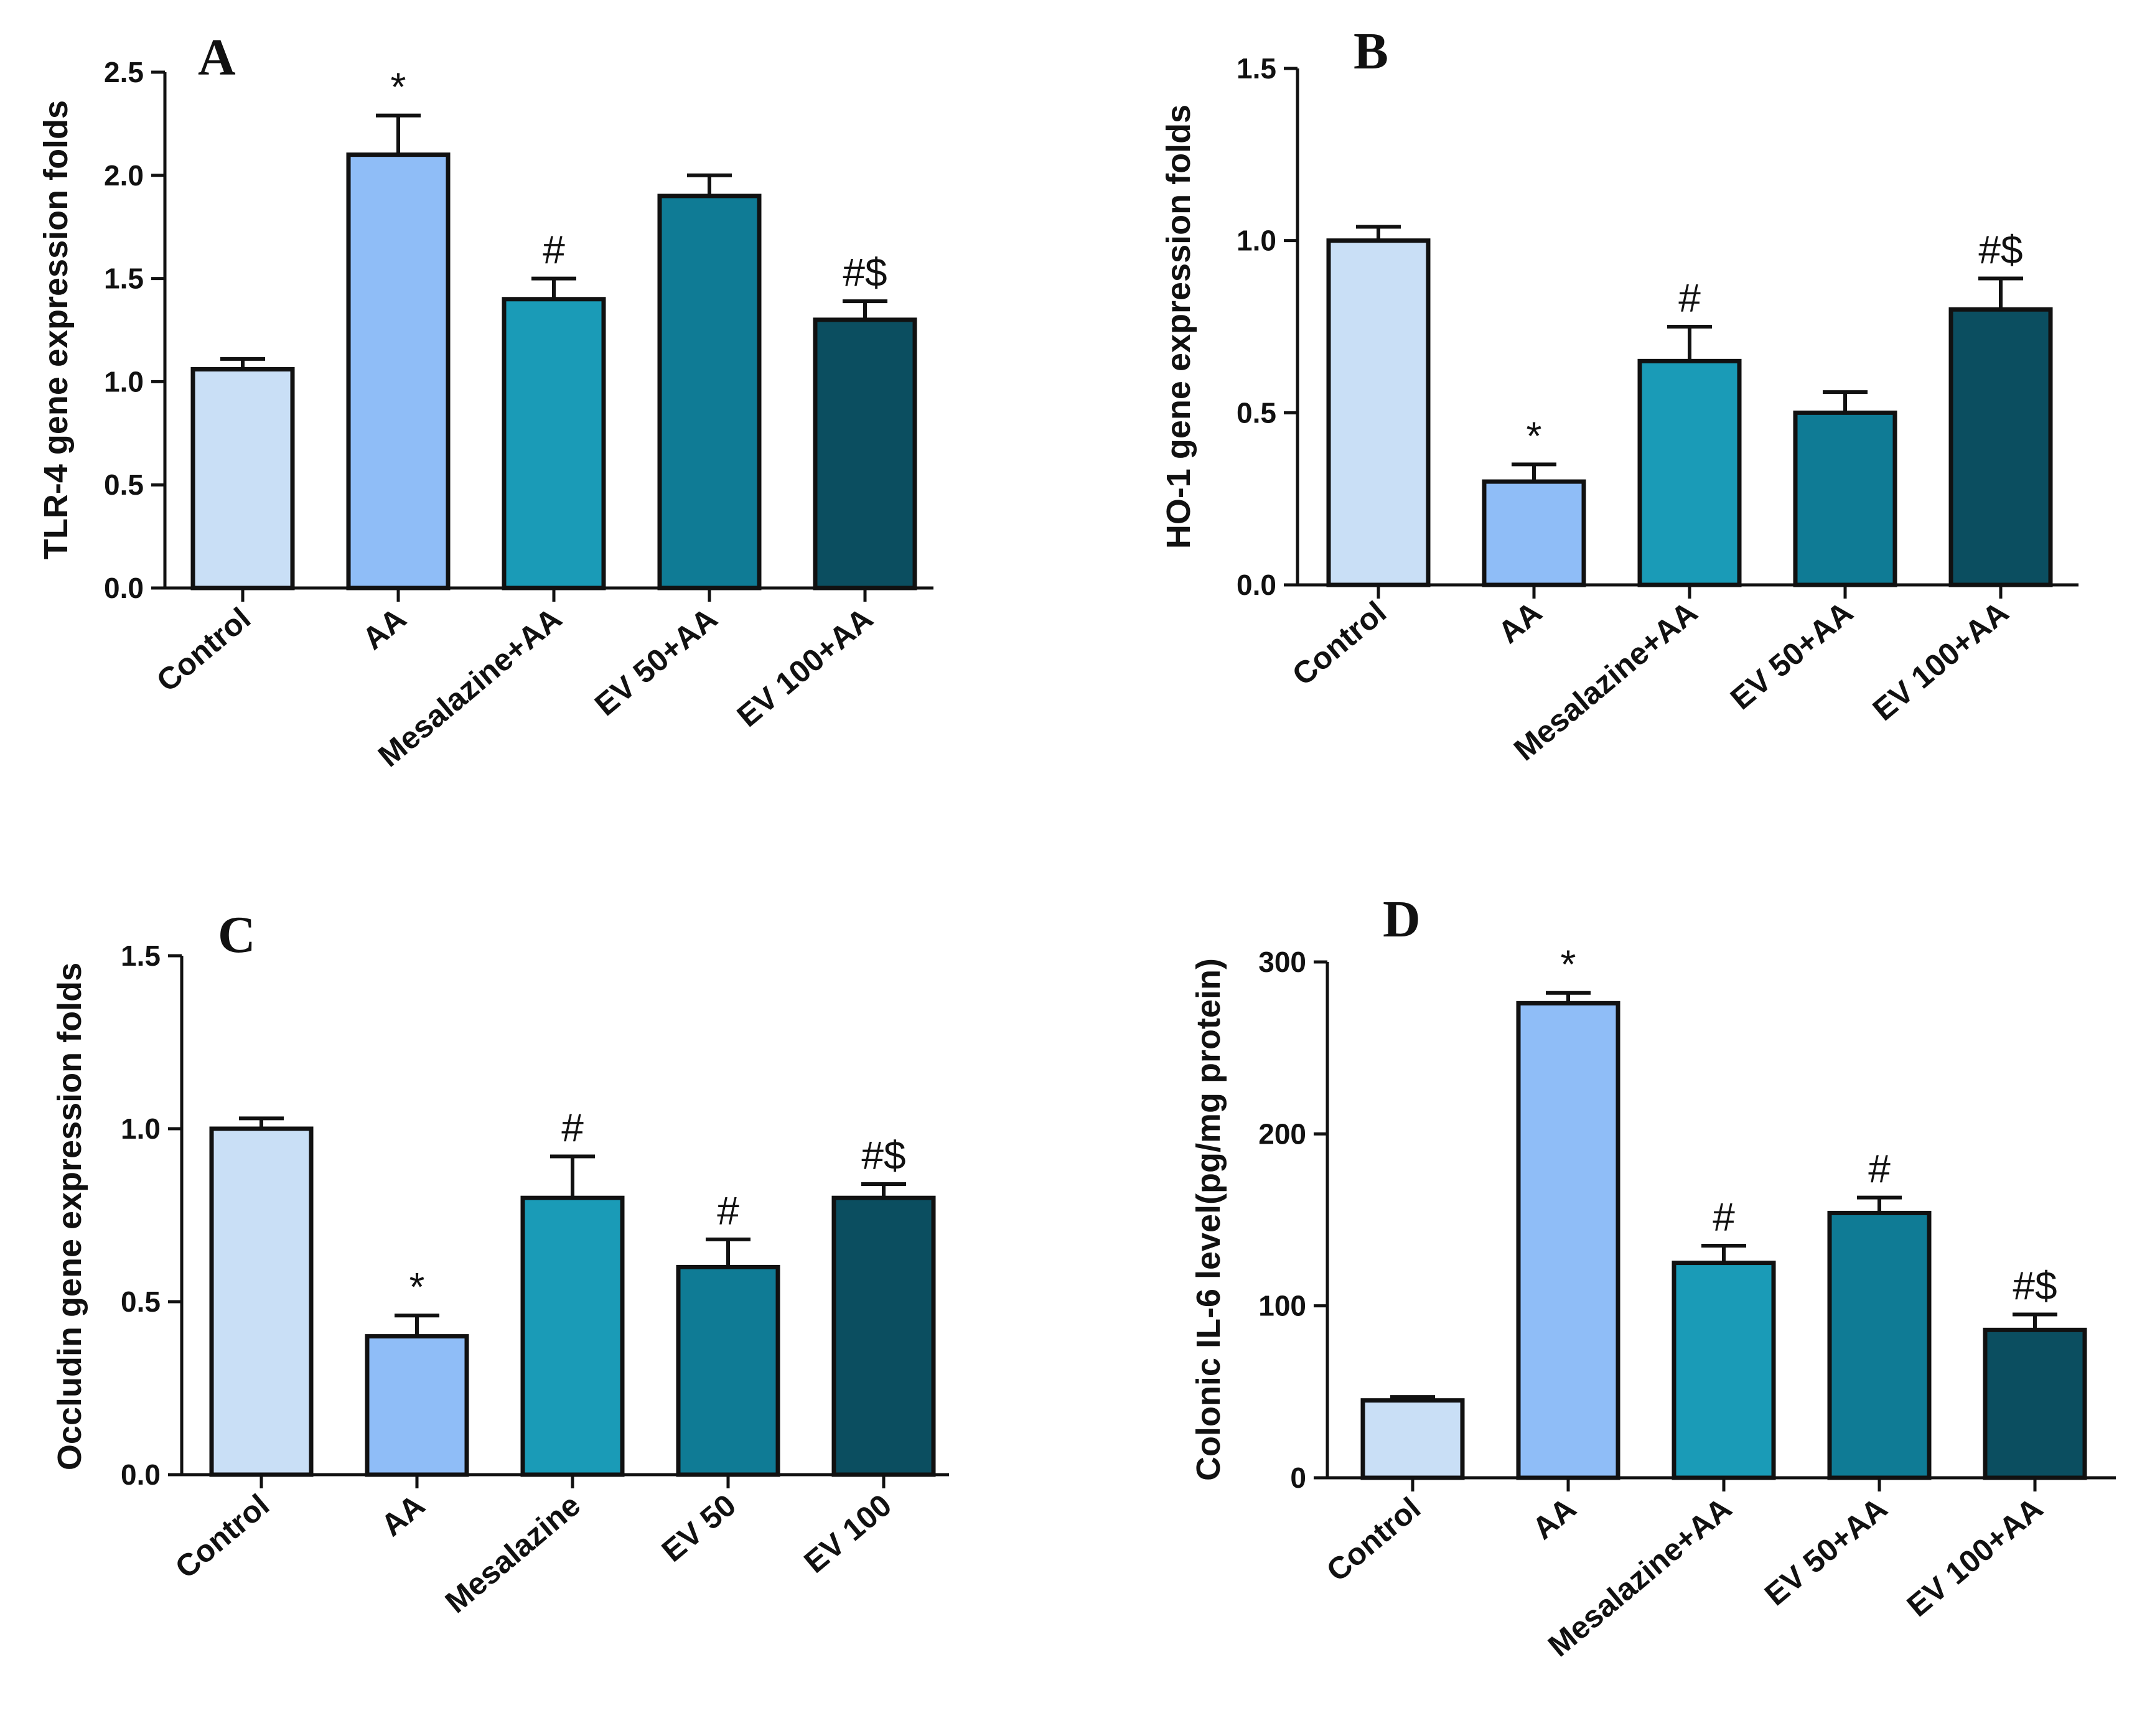  I want to click on y-axis-title: Occludin gene expression folds, so click(69, 1216).